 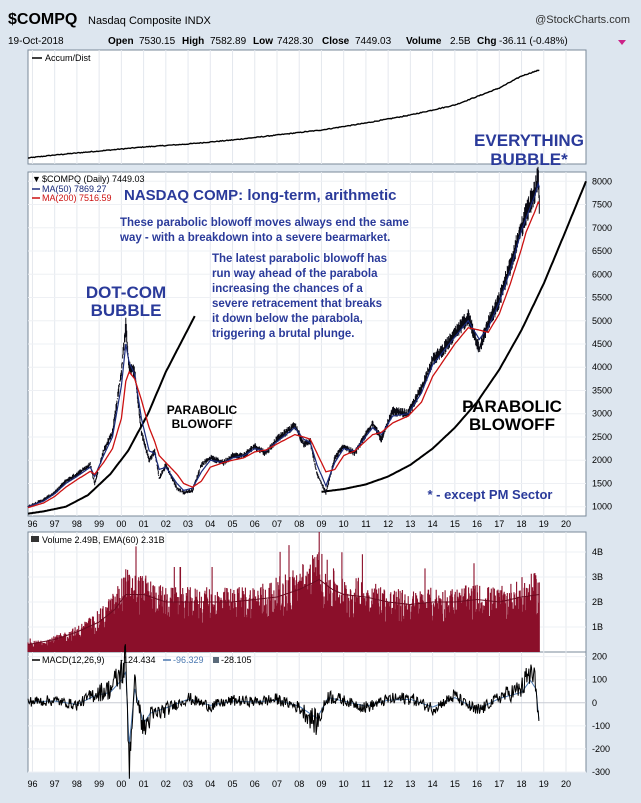 What do you see at coordinates (602, 390) in the screenshot?
I see `price-tick-label: 3500` at bounding box center [602, 390].